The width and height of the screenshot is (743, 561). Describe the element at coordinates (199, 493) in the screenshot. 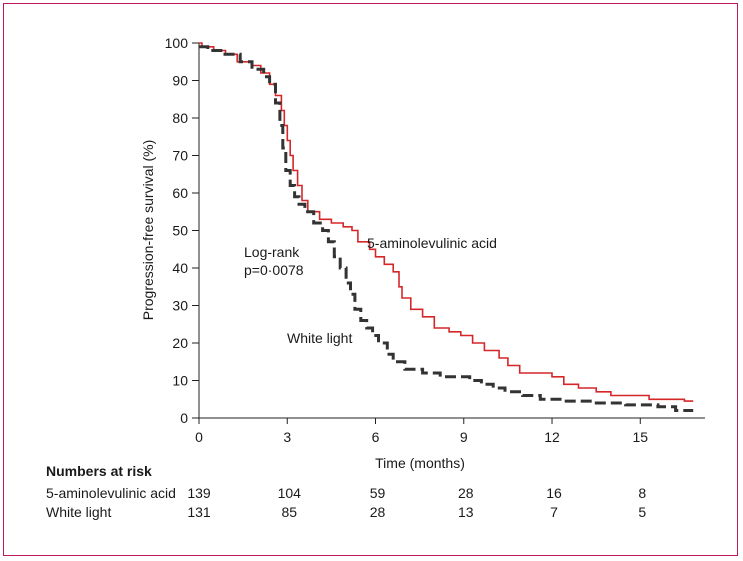

I see `risk-value: 139` at that location.